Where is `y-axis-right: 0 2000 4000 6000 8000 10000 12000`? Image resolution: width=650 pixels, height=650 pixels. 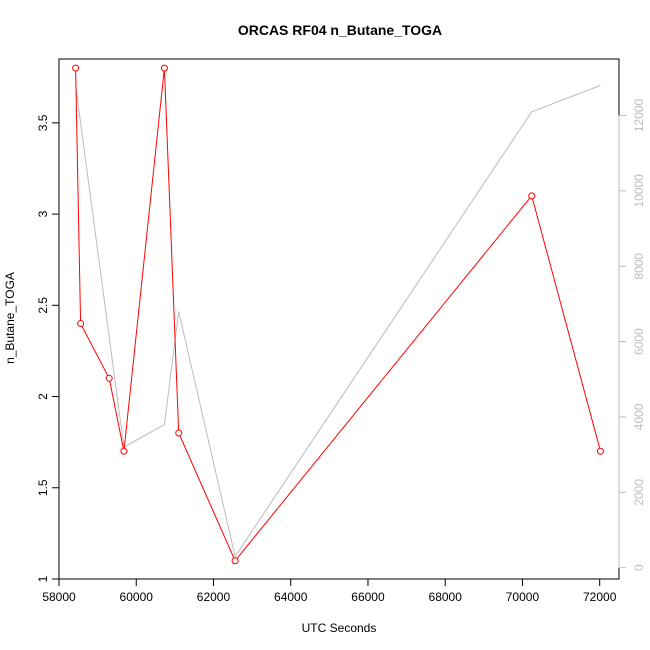
y-axis-right: 0 2000 4000 6000 8000 10000 12000 is located at coordinates (632, 335).